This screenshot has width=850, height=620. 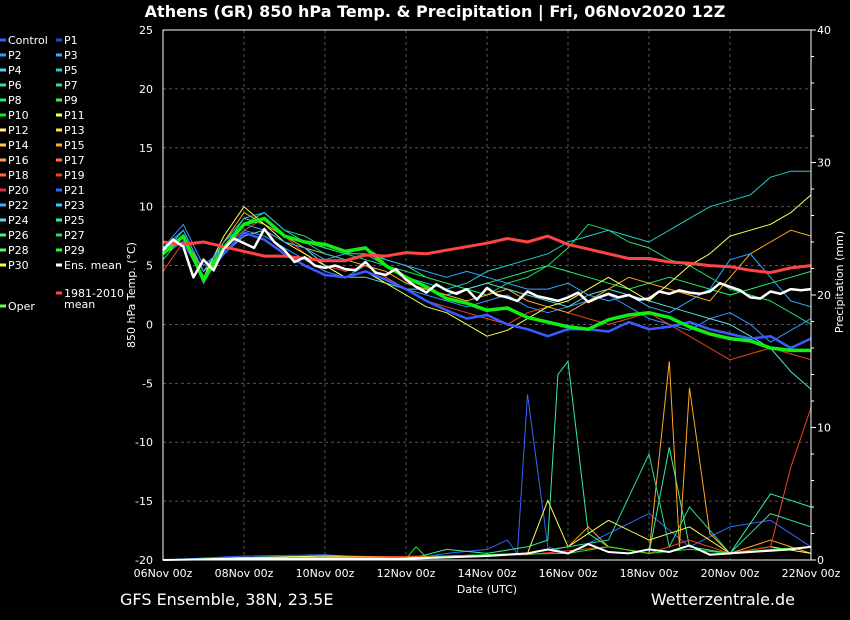 I want to click on legend-label: P1, so click(x=71, y=40).